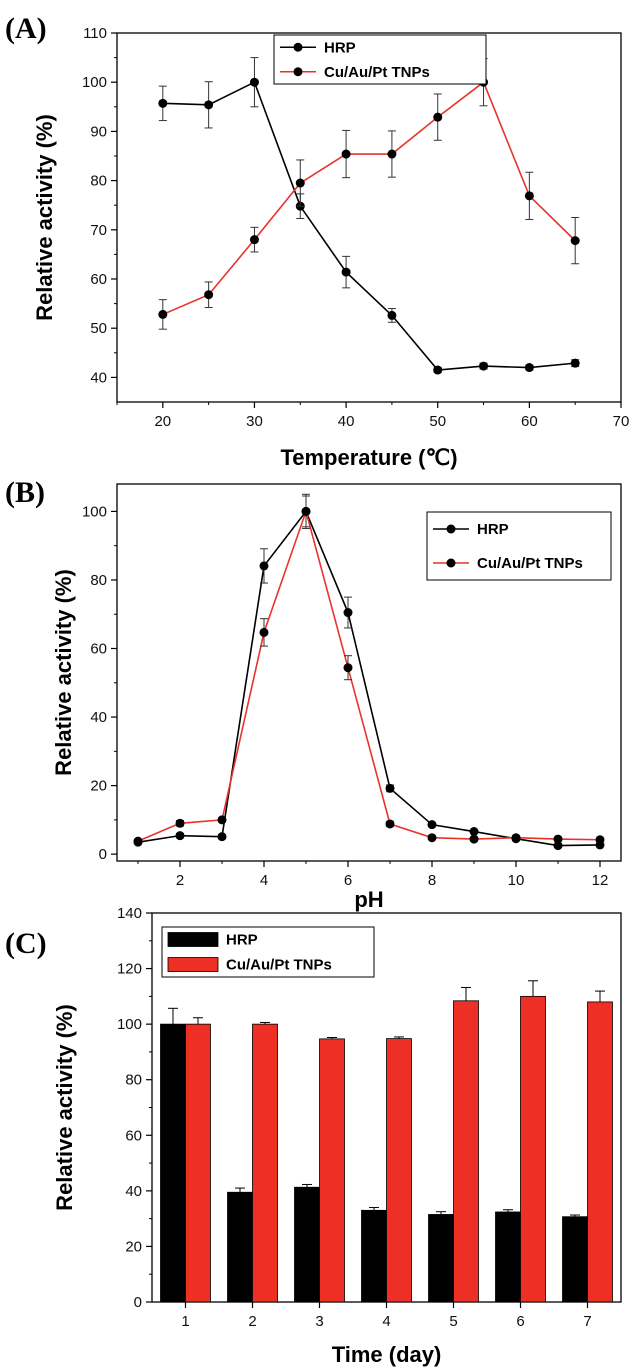 This screenshot has height=1369, width=630. What do you see at coordinates (185, 1321) in the screenshot?
I see `x-tick-label: 1` at bounding box center [185, 1321].